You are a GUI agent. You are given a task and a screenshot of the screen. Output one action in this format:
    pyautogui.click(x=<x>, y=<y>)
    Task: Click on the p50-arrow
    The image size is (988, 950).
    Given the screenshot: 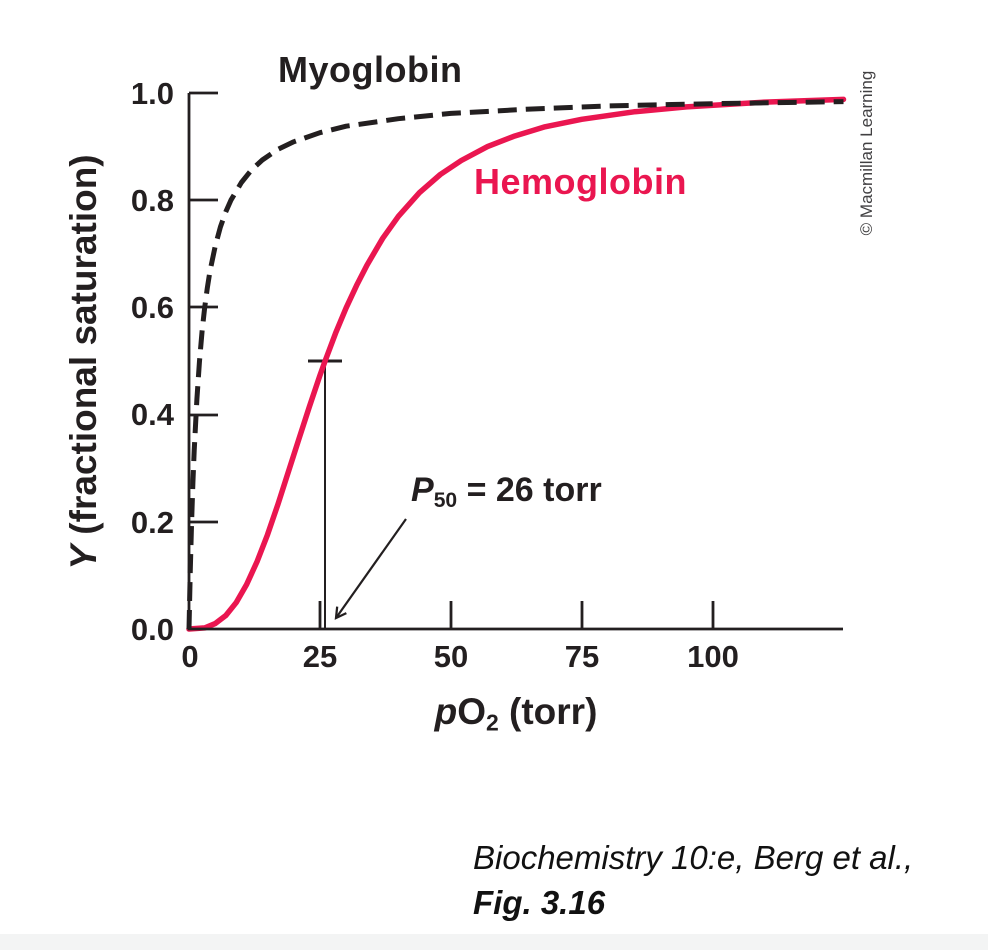 What is the action you would take?
    pyautogui.click(x=370, y=569)
    